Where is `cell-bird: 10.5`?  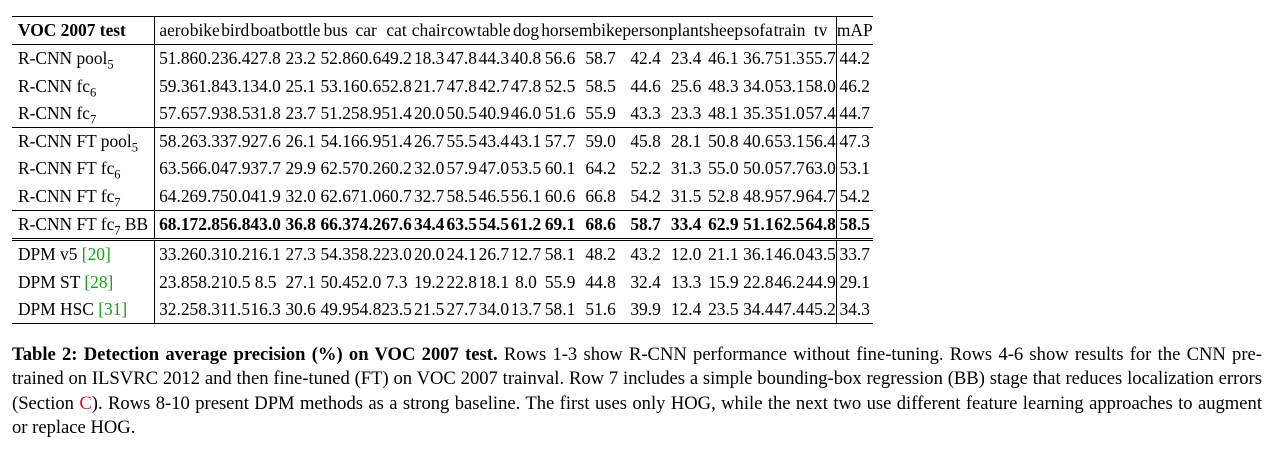 cell-bird: 10.5 is located at coordinates (235, 281).